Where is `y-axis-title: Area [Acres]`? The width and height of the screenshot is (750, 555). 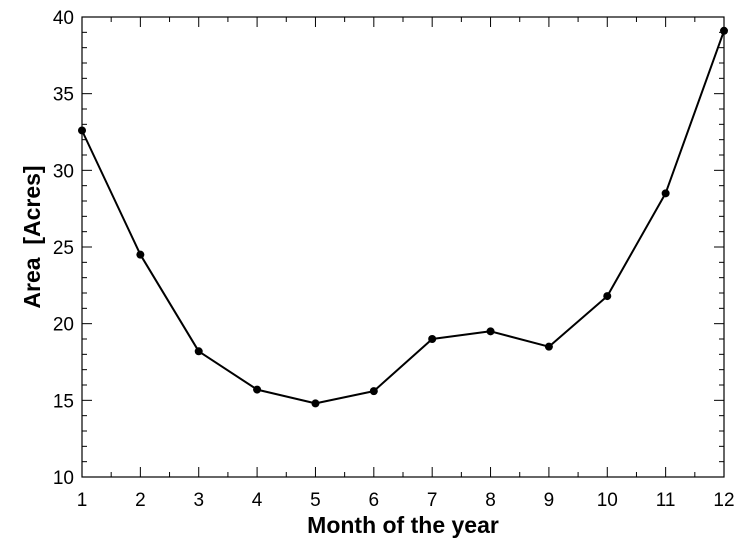
y-axis-title: Area [Acres] is located at coordinates (32, 236).